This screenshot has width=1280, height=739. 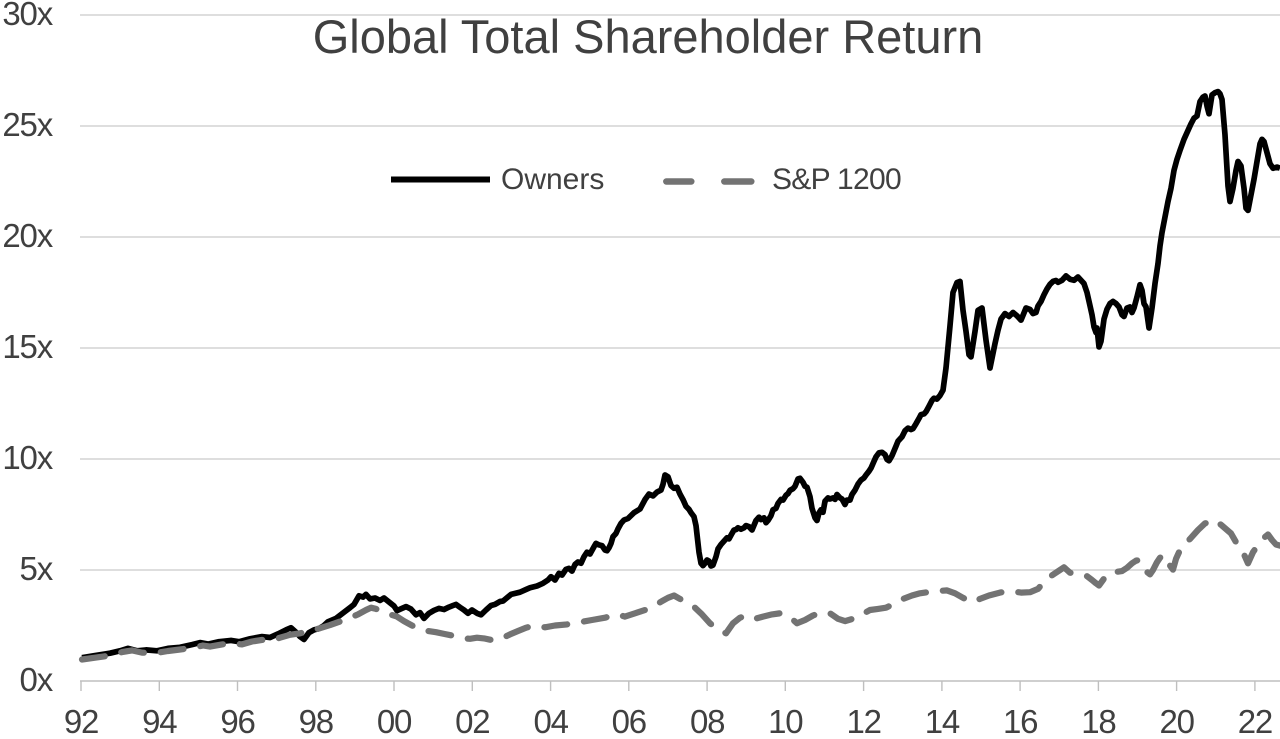 What do you see at coordinates (552, 179) in the screenshot?
I see `svg-text: Owners` at bounding box center [552, 179].